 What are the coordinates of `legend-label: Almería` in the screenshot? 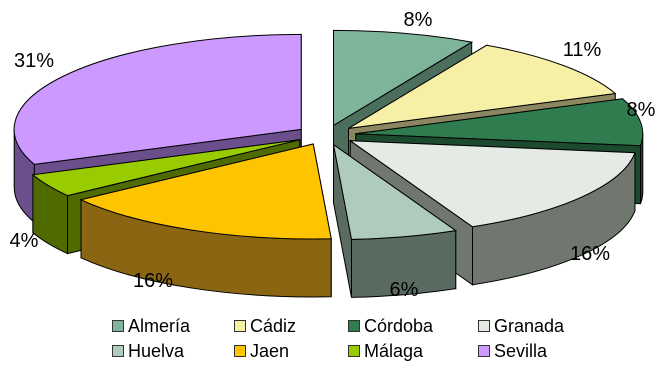 It's located at (159, 326).